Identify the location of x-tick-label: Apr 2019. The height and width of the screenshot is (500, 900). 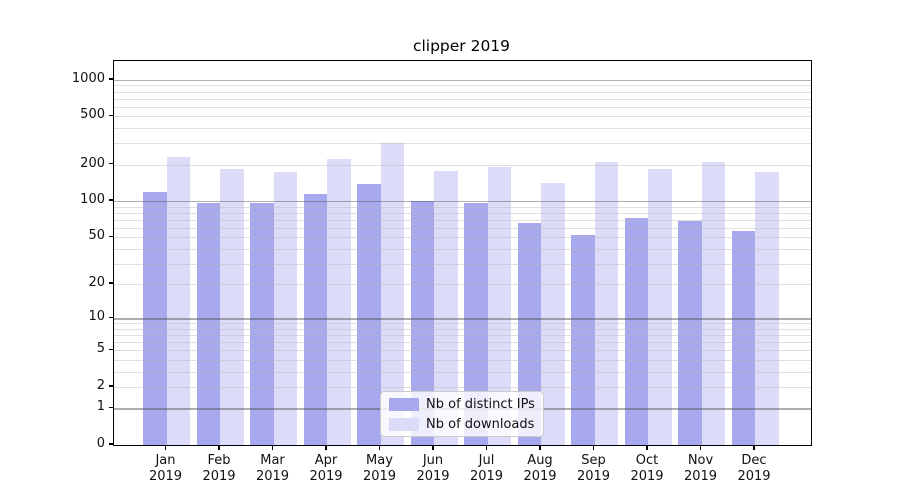
(326, 469).